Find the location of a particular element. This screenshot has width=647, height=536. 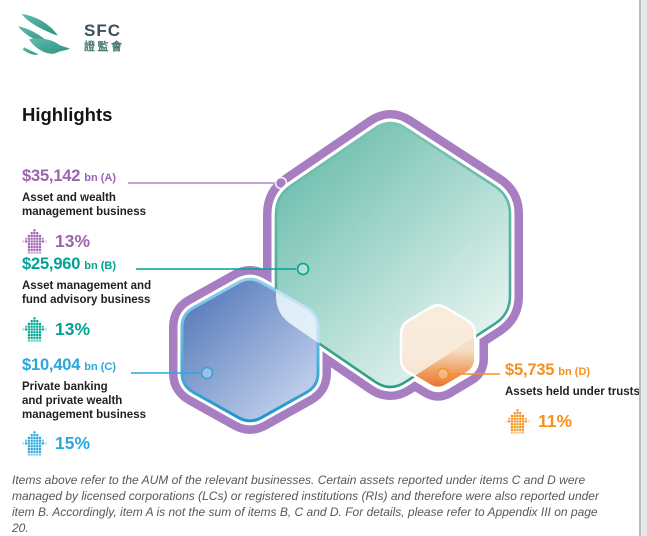

logo-text: SFC 證監會 is located at coordinates (104, 37).